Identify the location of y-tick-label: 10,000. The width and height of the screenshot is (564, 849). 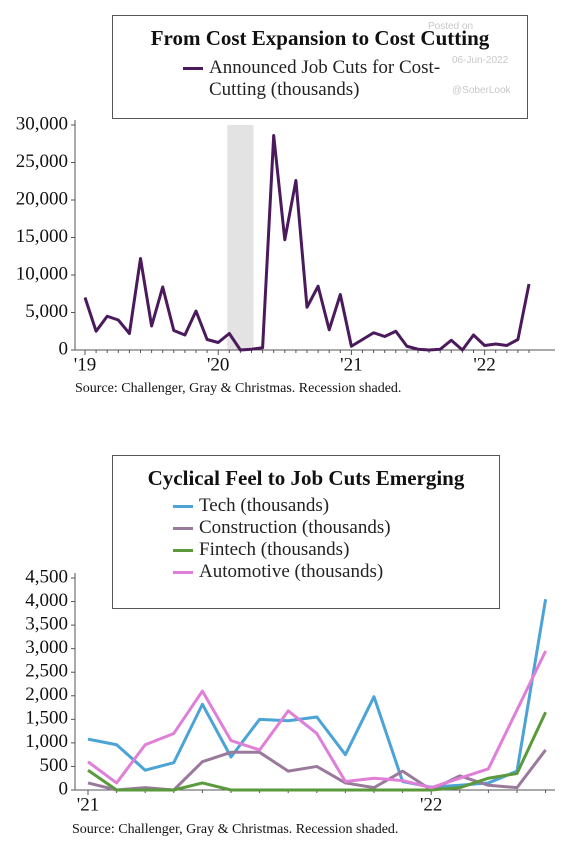
(42, 273).